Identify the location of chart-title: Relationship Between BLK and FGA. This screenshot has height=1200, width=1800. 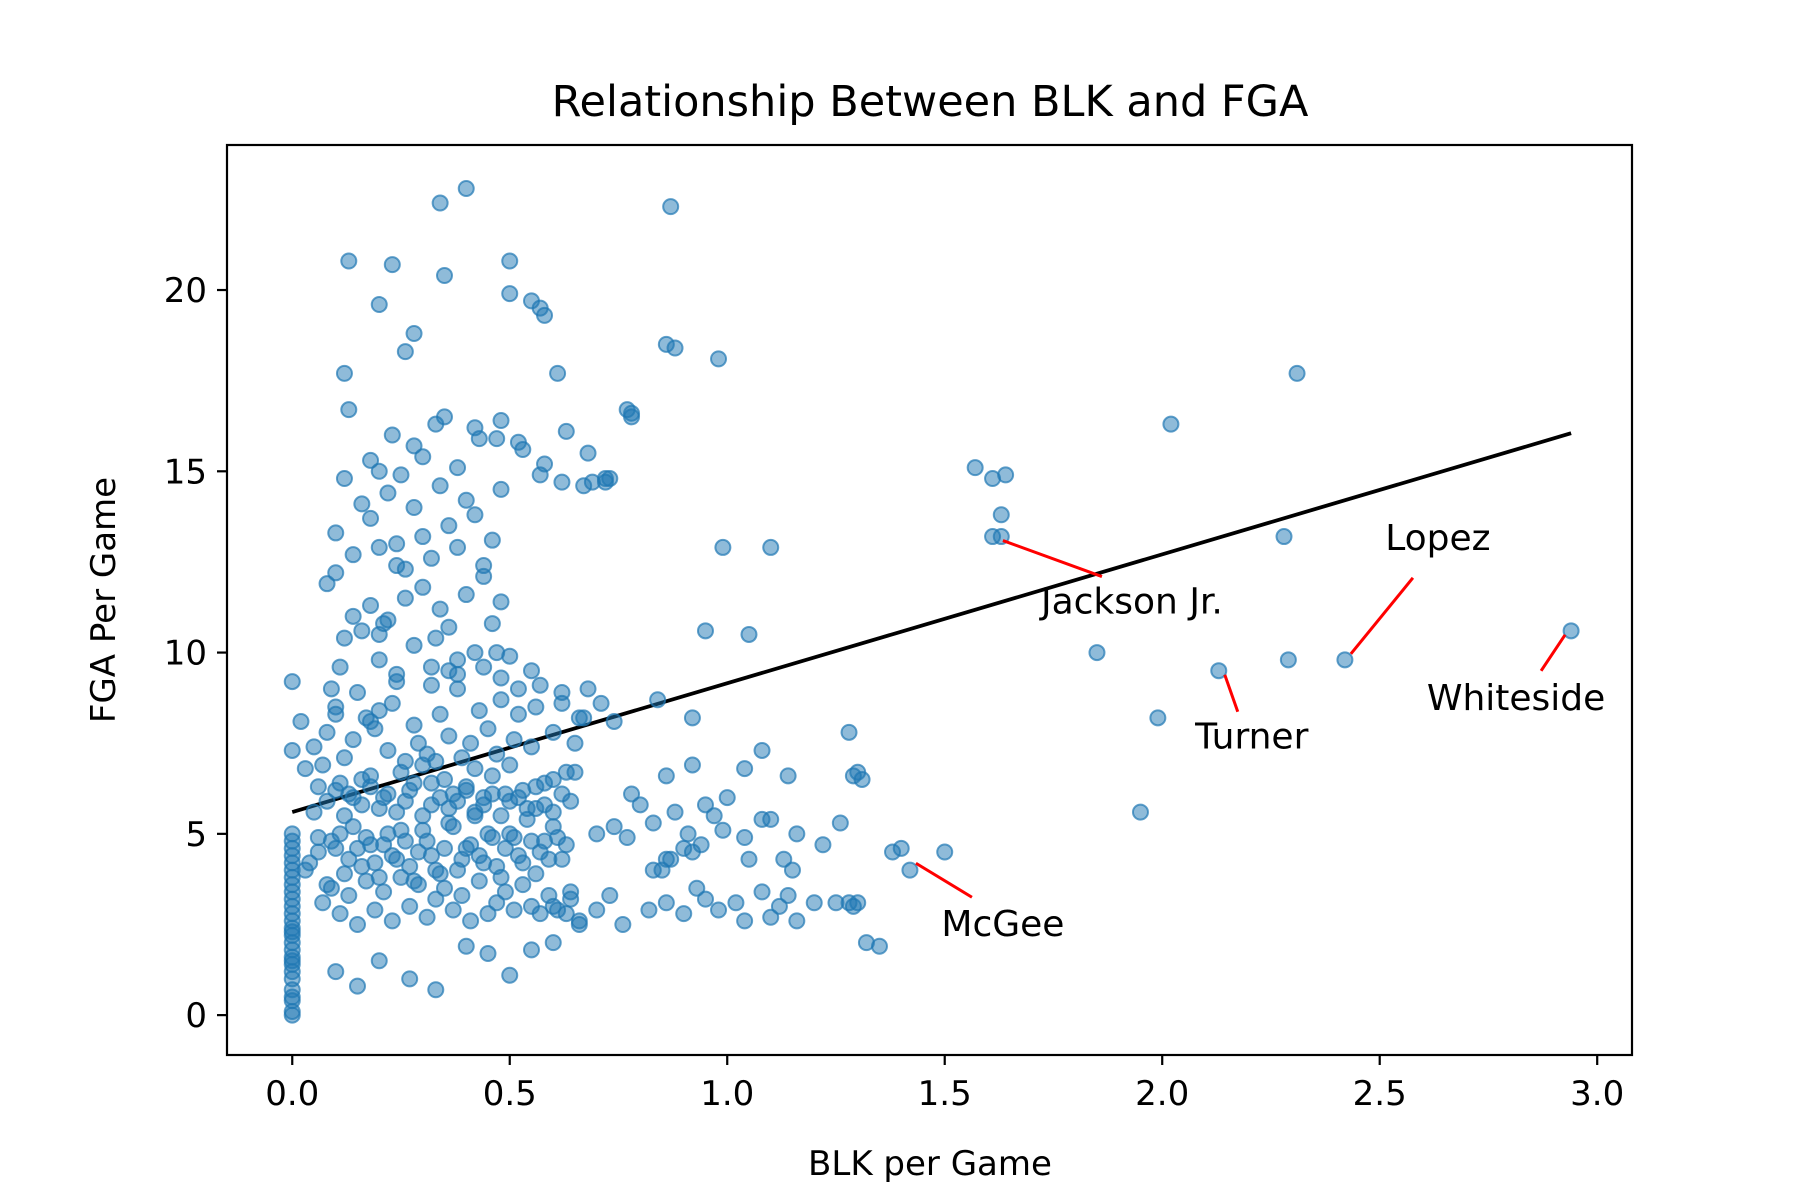
(930, 102).